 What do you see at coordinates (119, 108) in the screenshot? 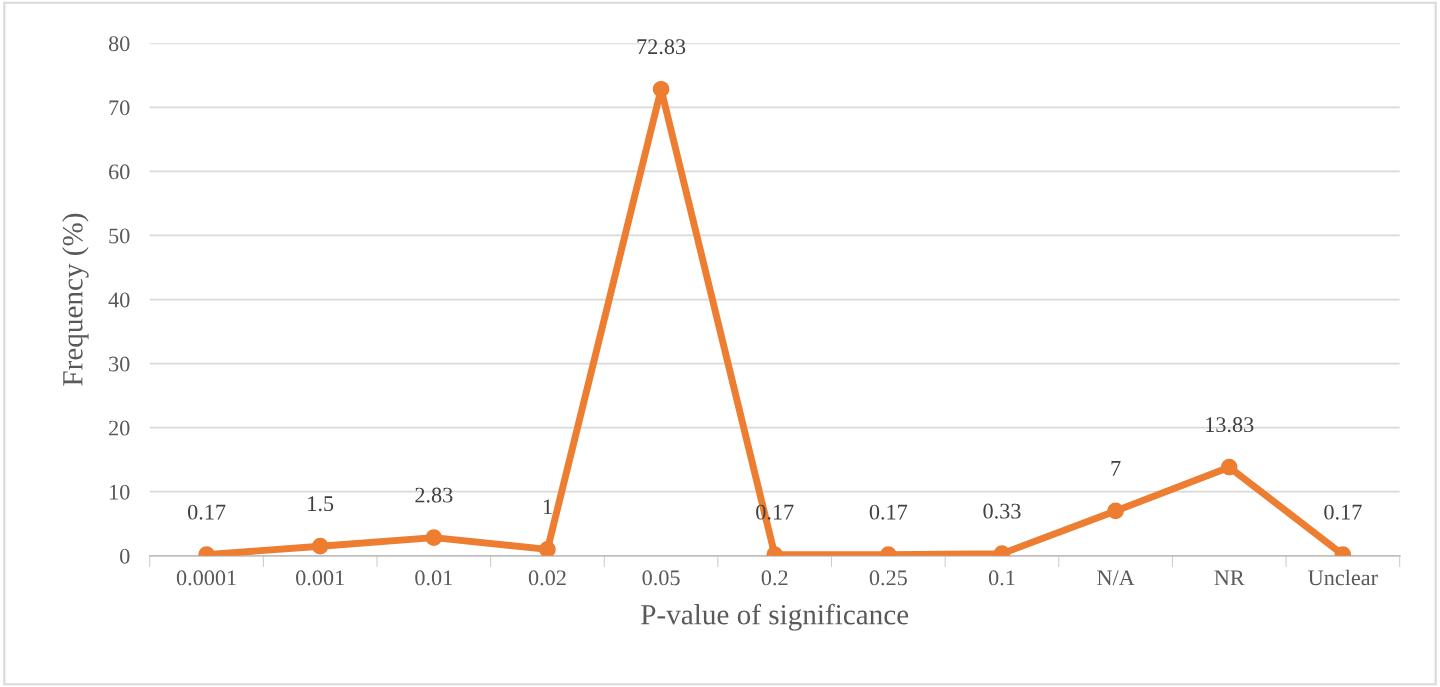
I see `y-tick-label: 70` at bounding box center [119, 108].